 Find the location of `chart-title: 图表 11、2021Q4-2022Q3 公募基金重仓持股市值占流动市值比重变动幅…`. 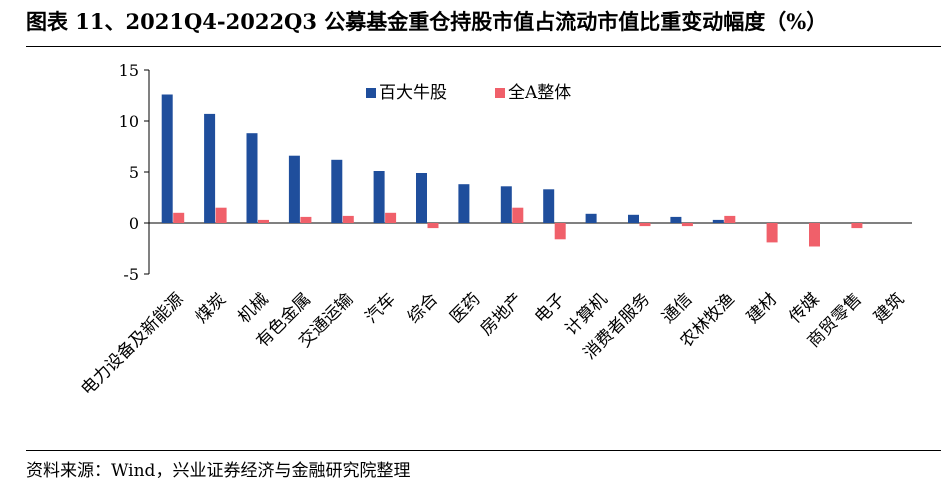

chart-title: 图表 11、2021Q4-2022Q3 公募基金重仓持股市值占流动市值比重变动幅… is located at coordinates (427, 21).